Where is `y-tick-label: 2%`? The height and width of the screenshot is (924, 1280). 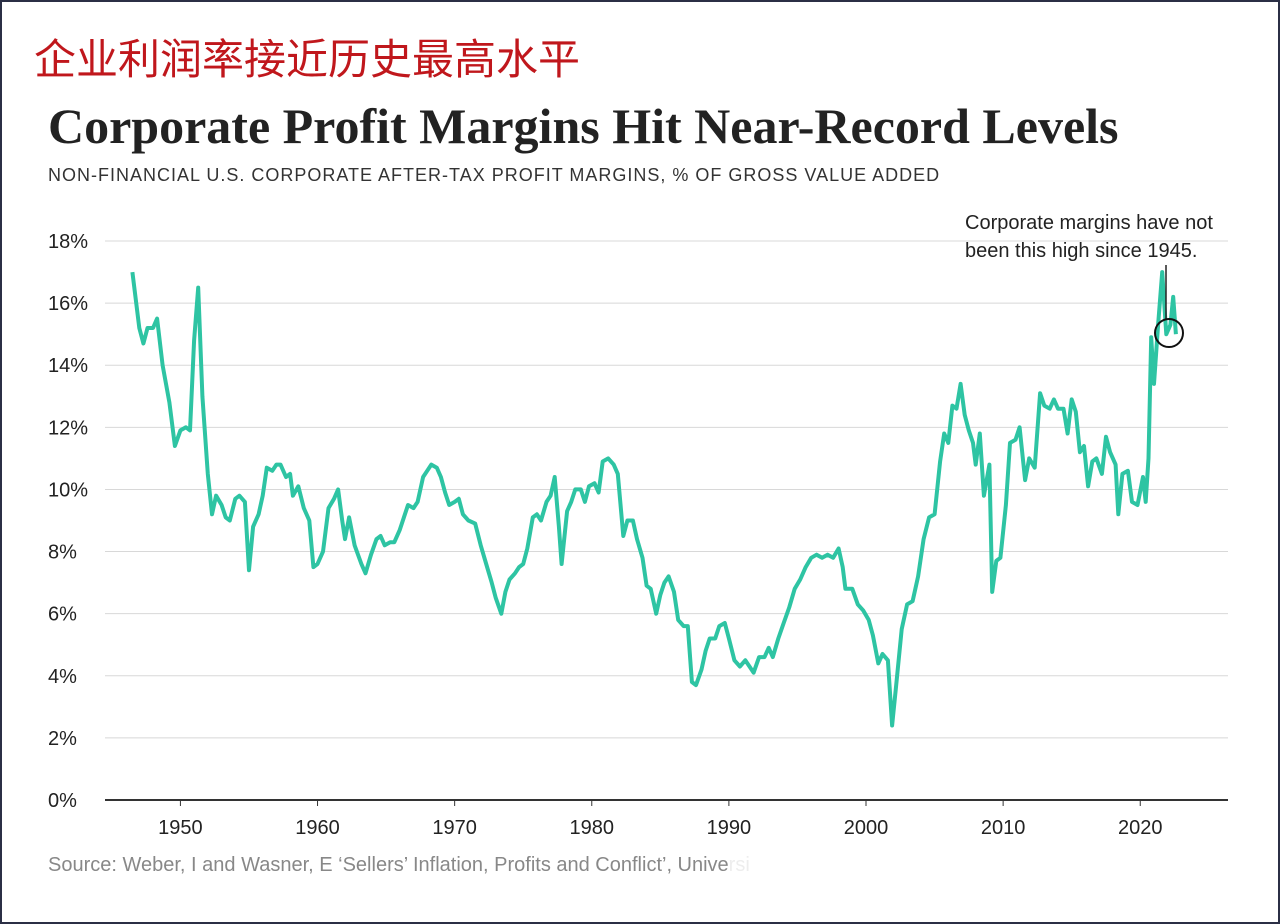 y-tick-label: 2% is located at coordinates (62, 739).